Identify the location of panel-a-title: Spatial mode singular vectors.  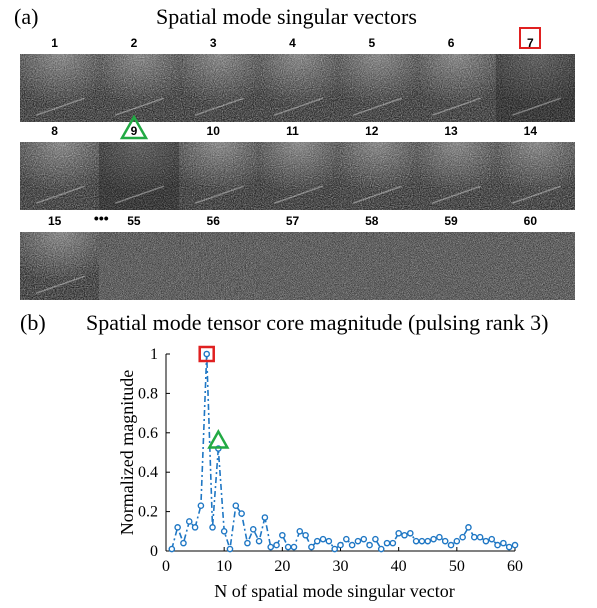
(286, 16).